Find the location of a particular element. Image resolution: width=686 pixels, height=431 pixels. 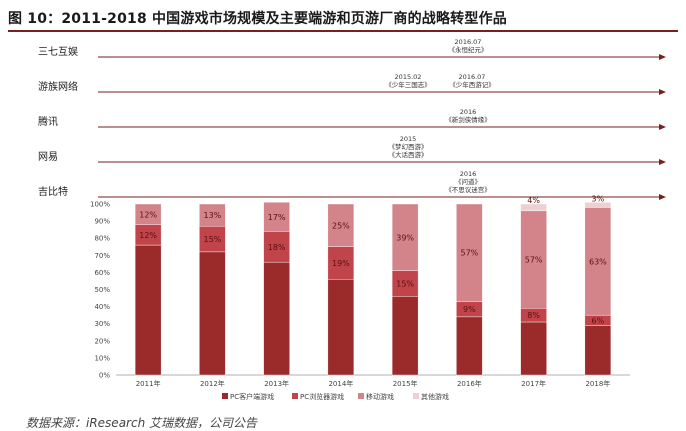

annotation-work: 《大话西游》 is located at coordinates (408, 154).